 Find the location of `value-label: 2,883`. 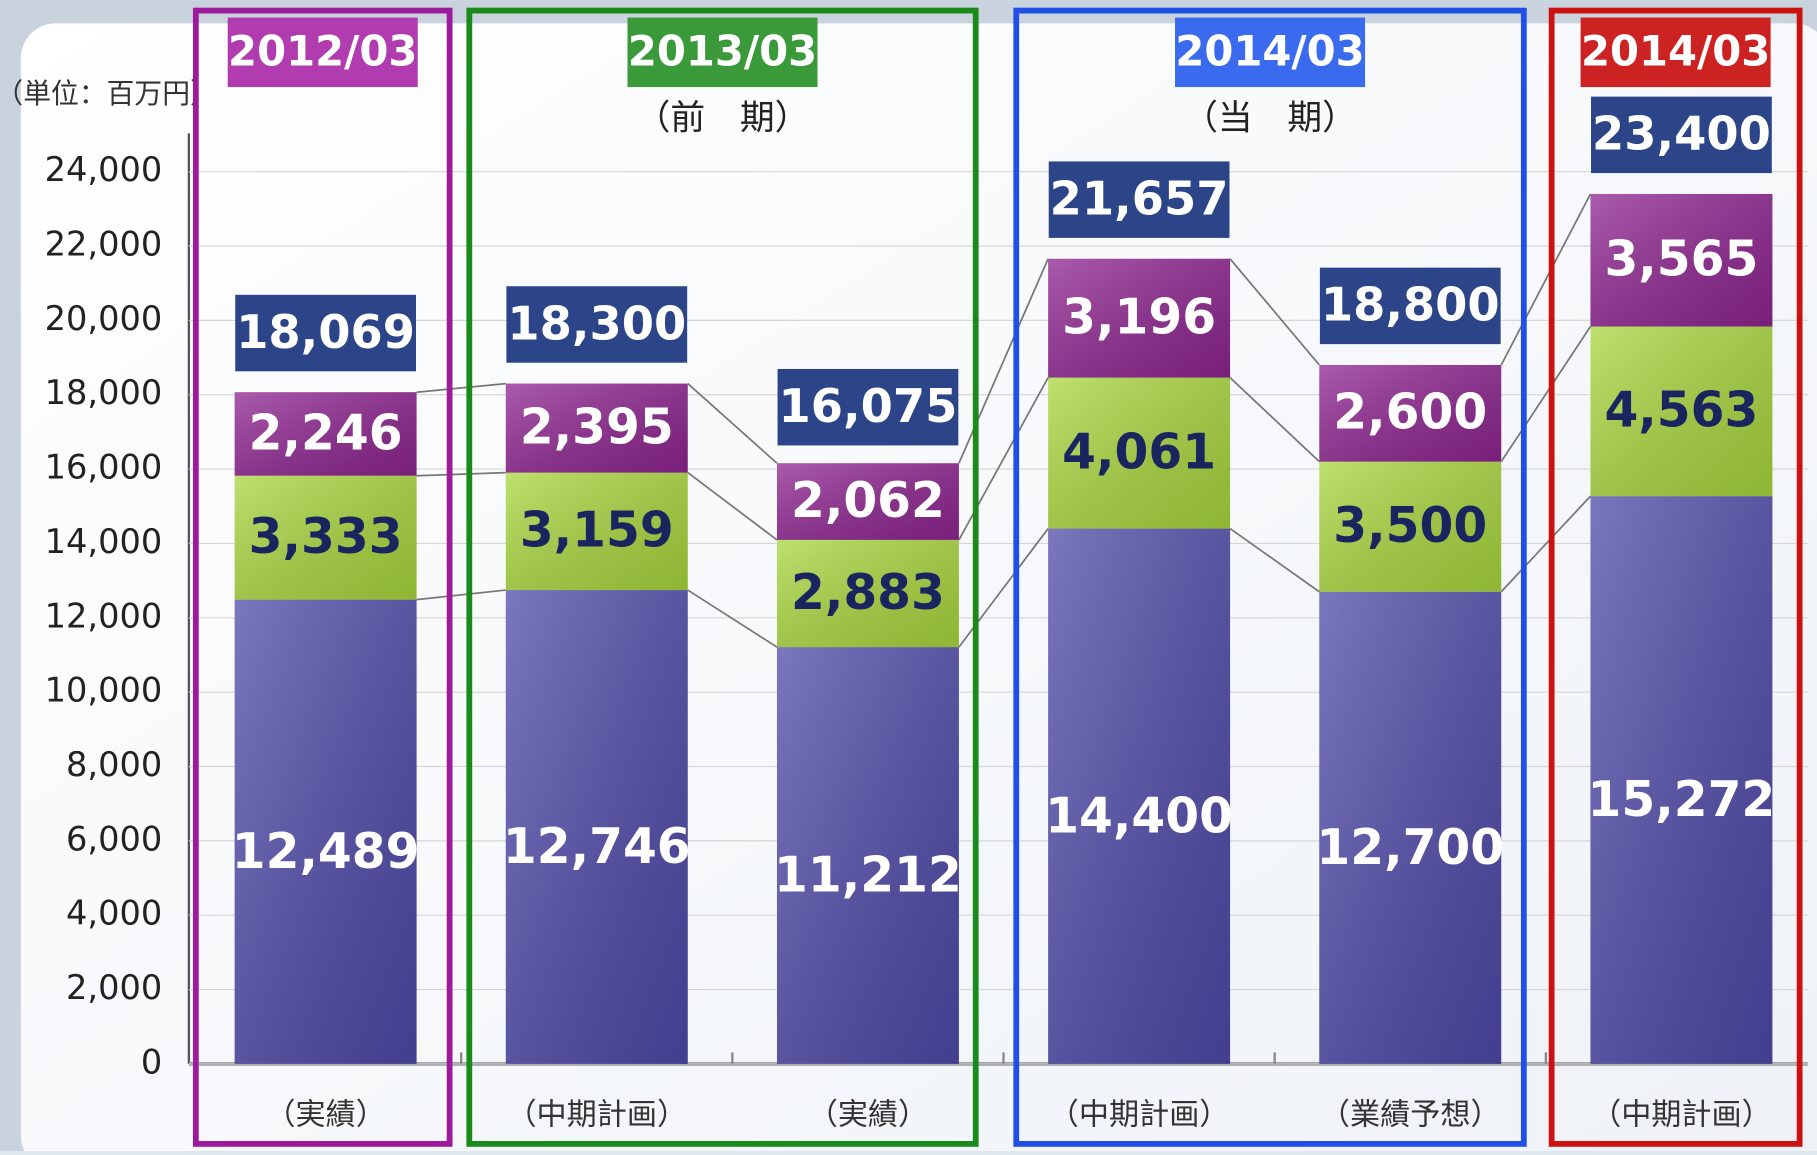

value-label: 2,883 is located at coordinates (868, 593).